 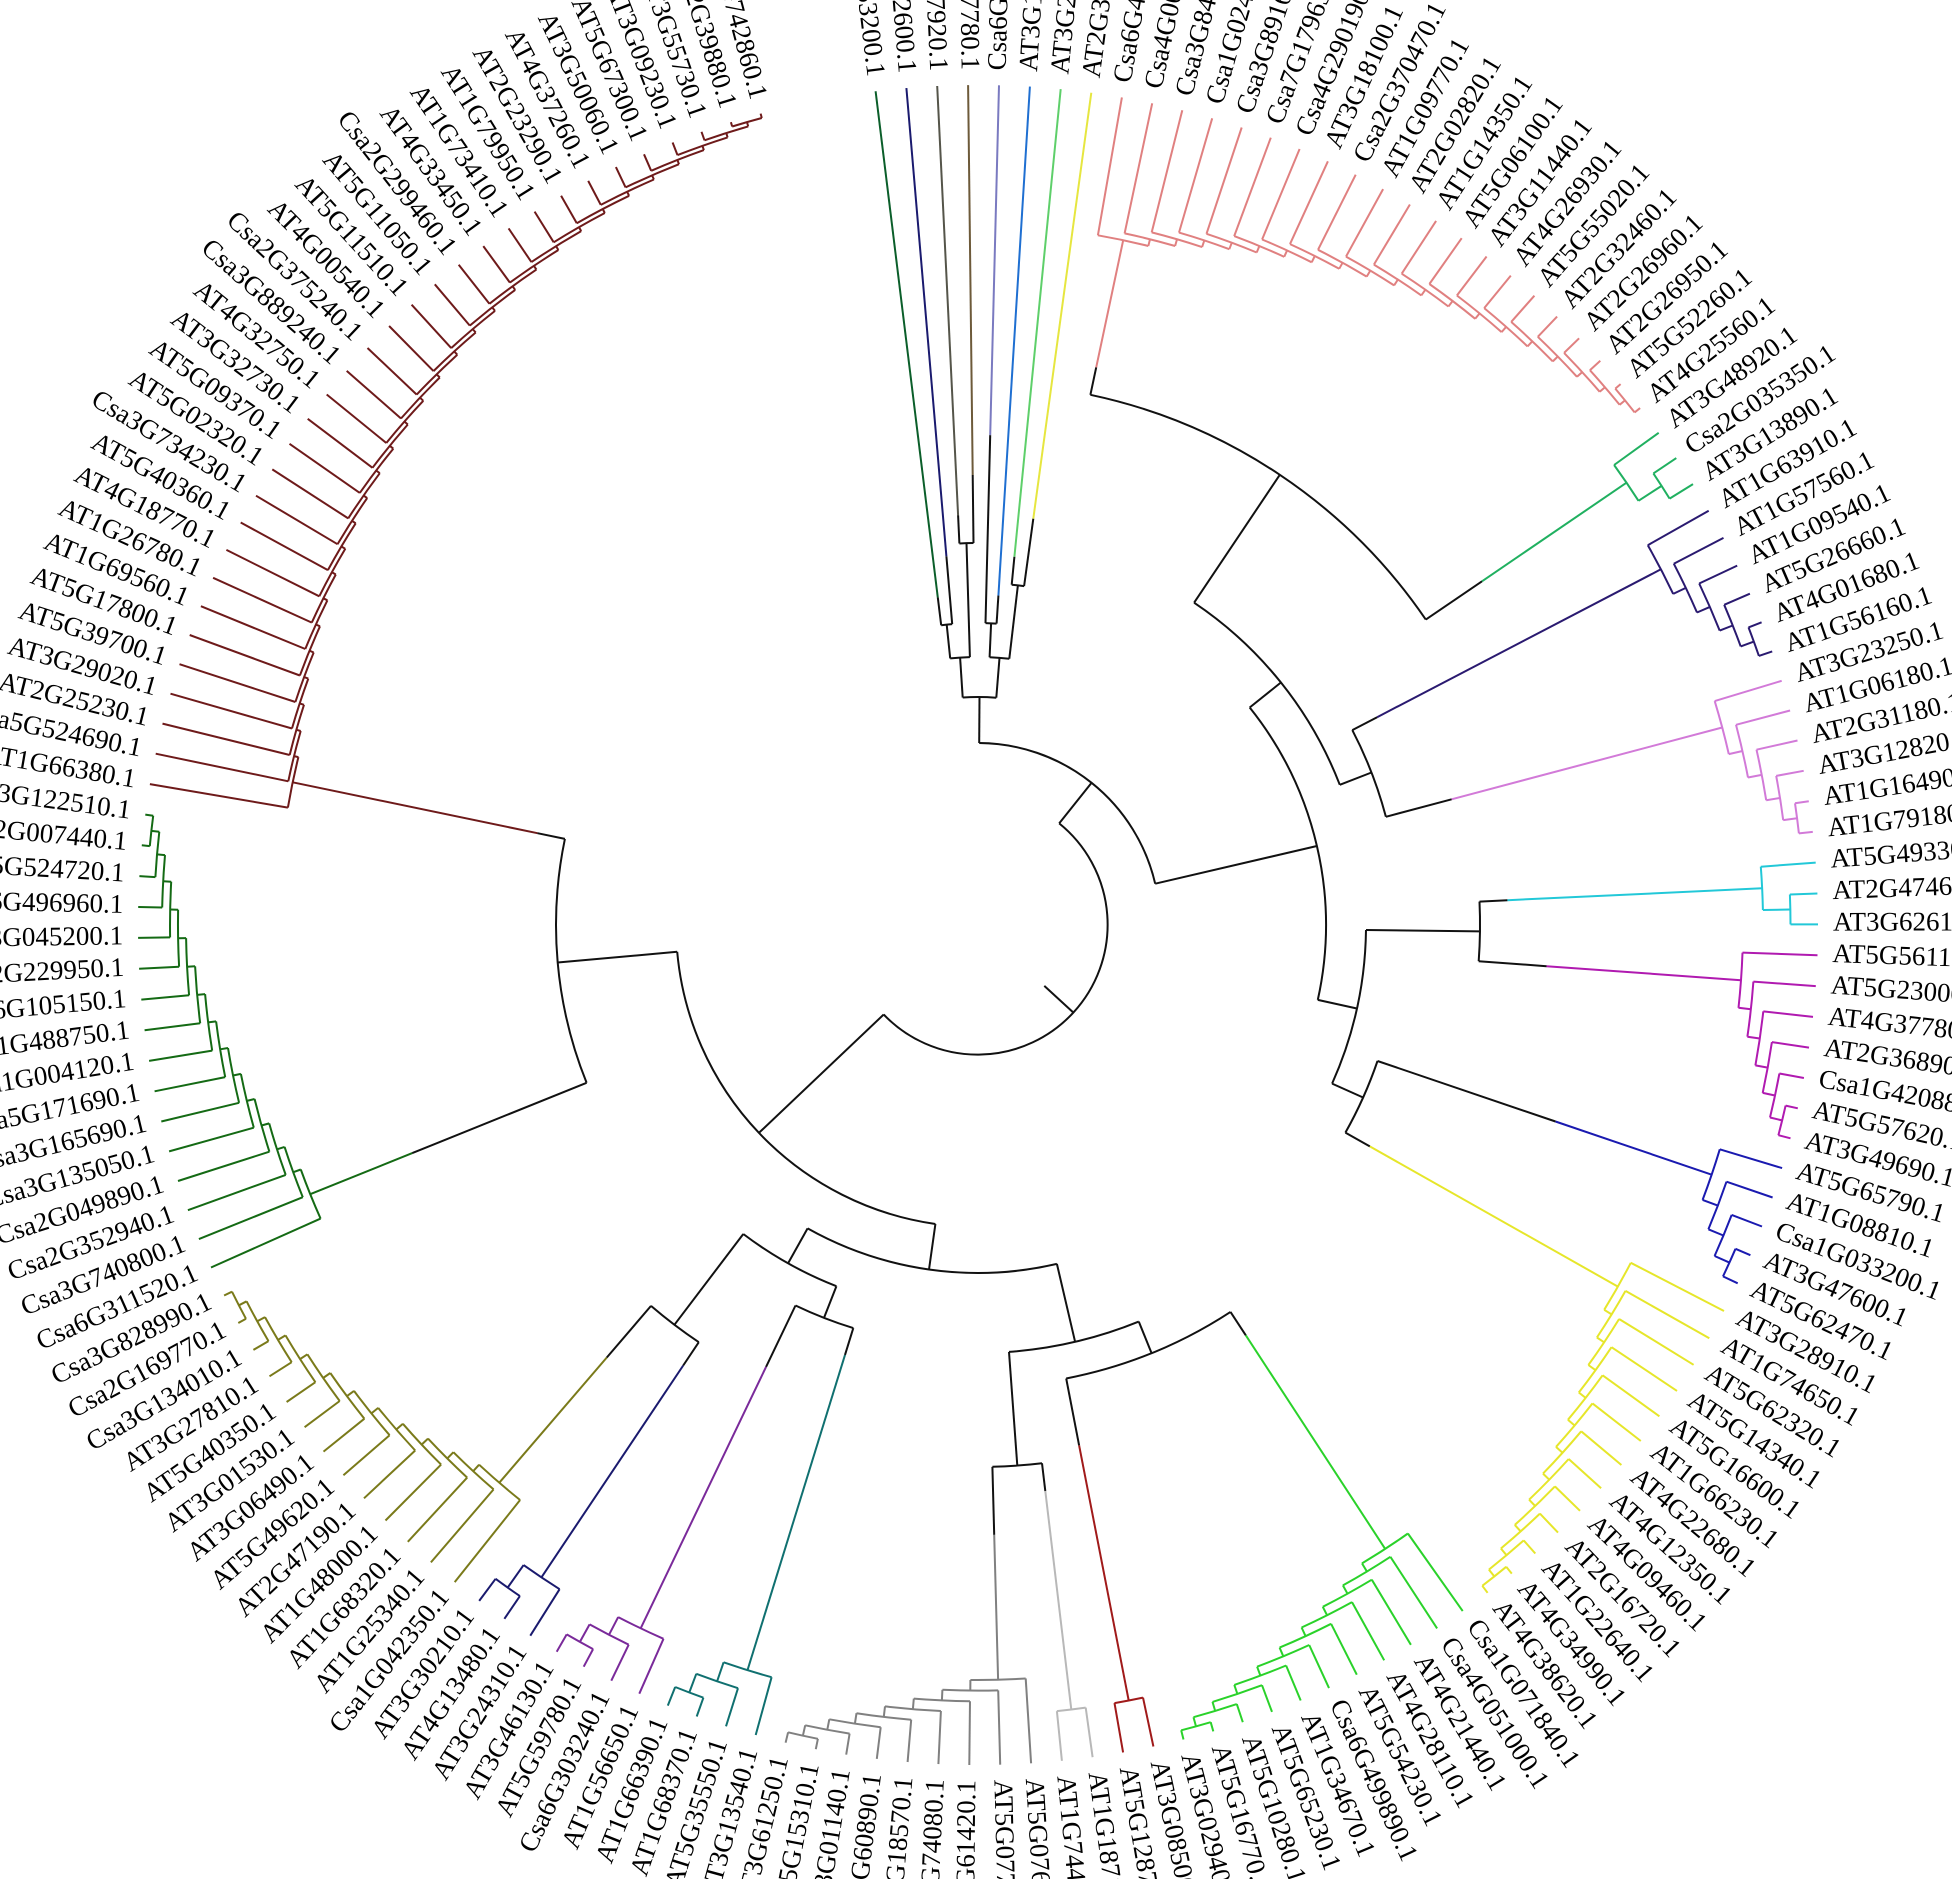 What do you see at coordinates (867, 39) in the screenshot?
I see `leaf-label: AT3G53200.1` at bounding box center [867, 39].